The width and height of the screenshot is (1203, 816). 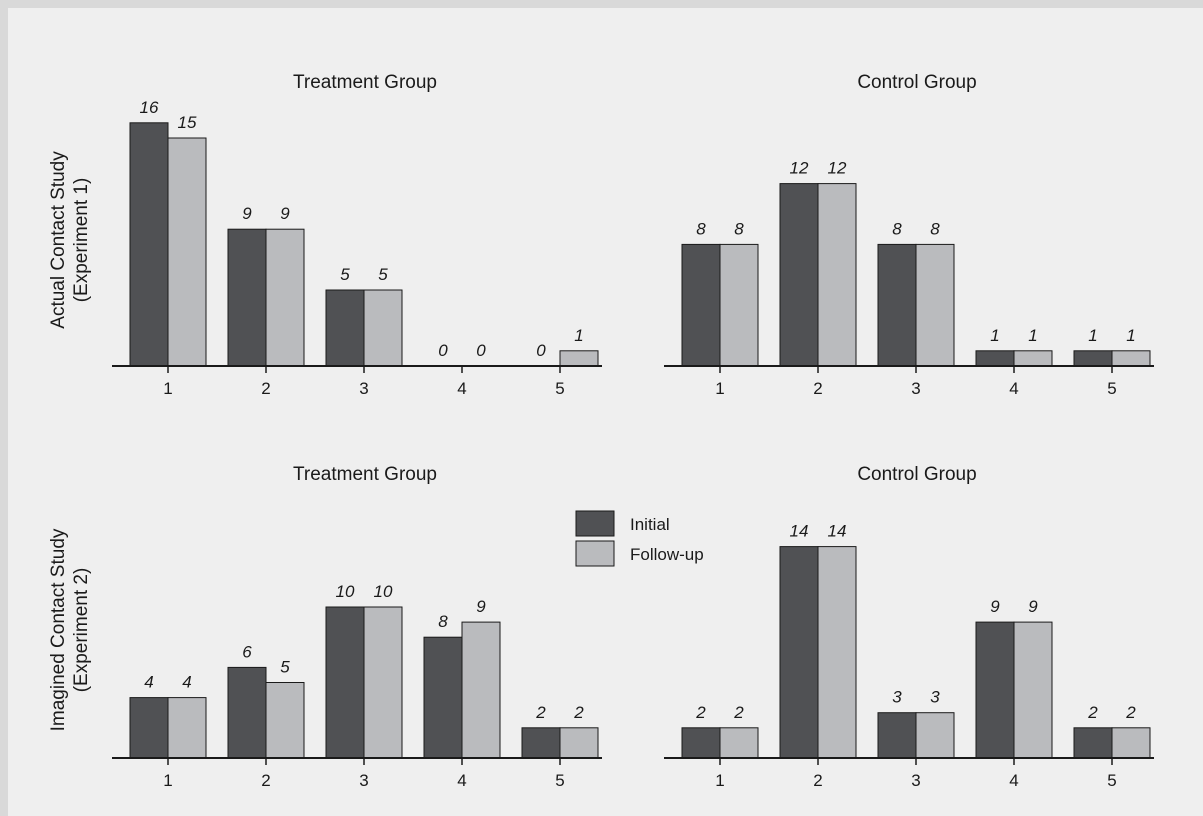 I want to click on row-label-line-1: Actual Contact Study, so click(x=58, y=240).